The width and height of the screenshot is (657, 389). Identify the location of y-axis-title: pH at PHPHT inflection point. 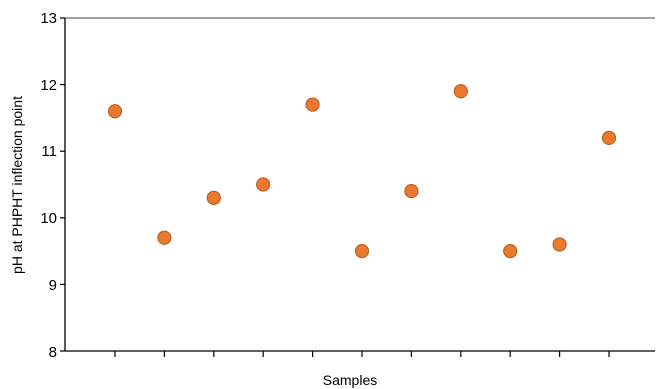
(17, 185).